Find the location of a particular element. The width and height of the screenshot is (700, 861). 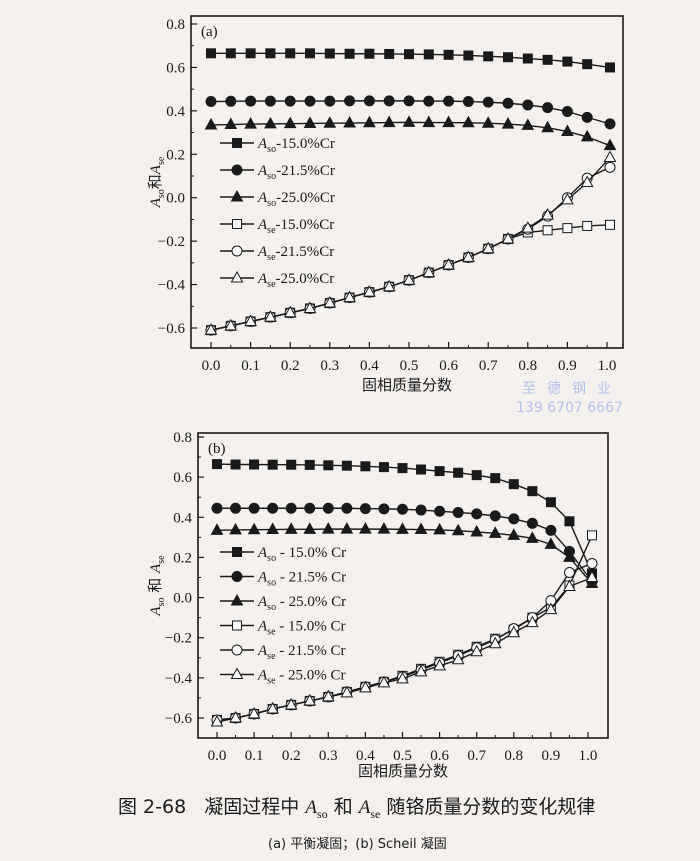

y-tick-label: −0.6 is located at coordinates (172, 329).